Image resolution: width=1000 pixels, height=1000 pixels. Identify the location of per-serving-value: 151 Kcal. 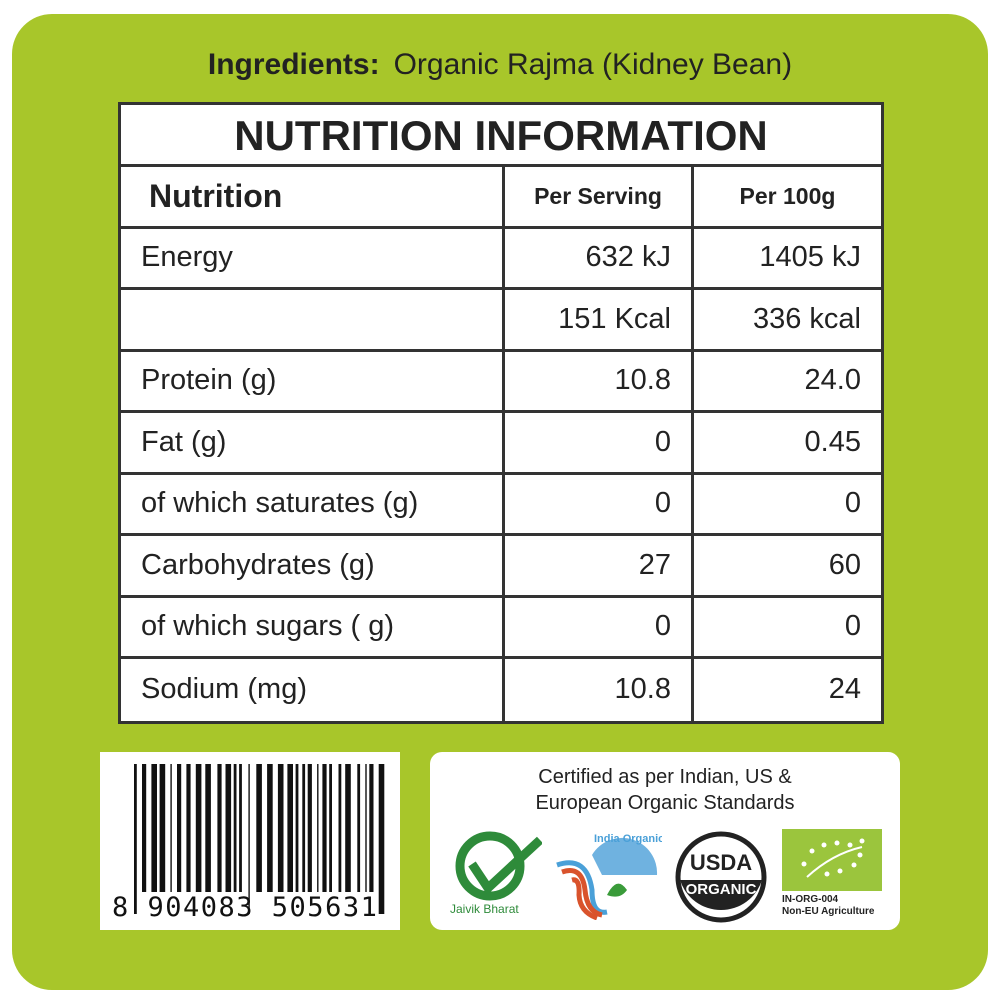
(599, 319).